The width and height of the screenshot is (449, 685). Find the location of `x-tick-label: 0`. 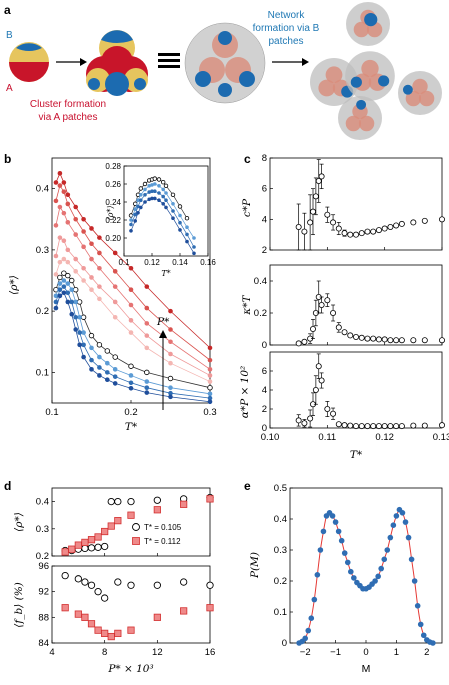

x-tick-label: 0 is located at coordinates (365, 652).